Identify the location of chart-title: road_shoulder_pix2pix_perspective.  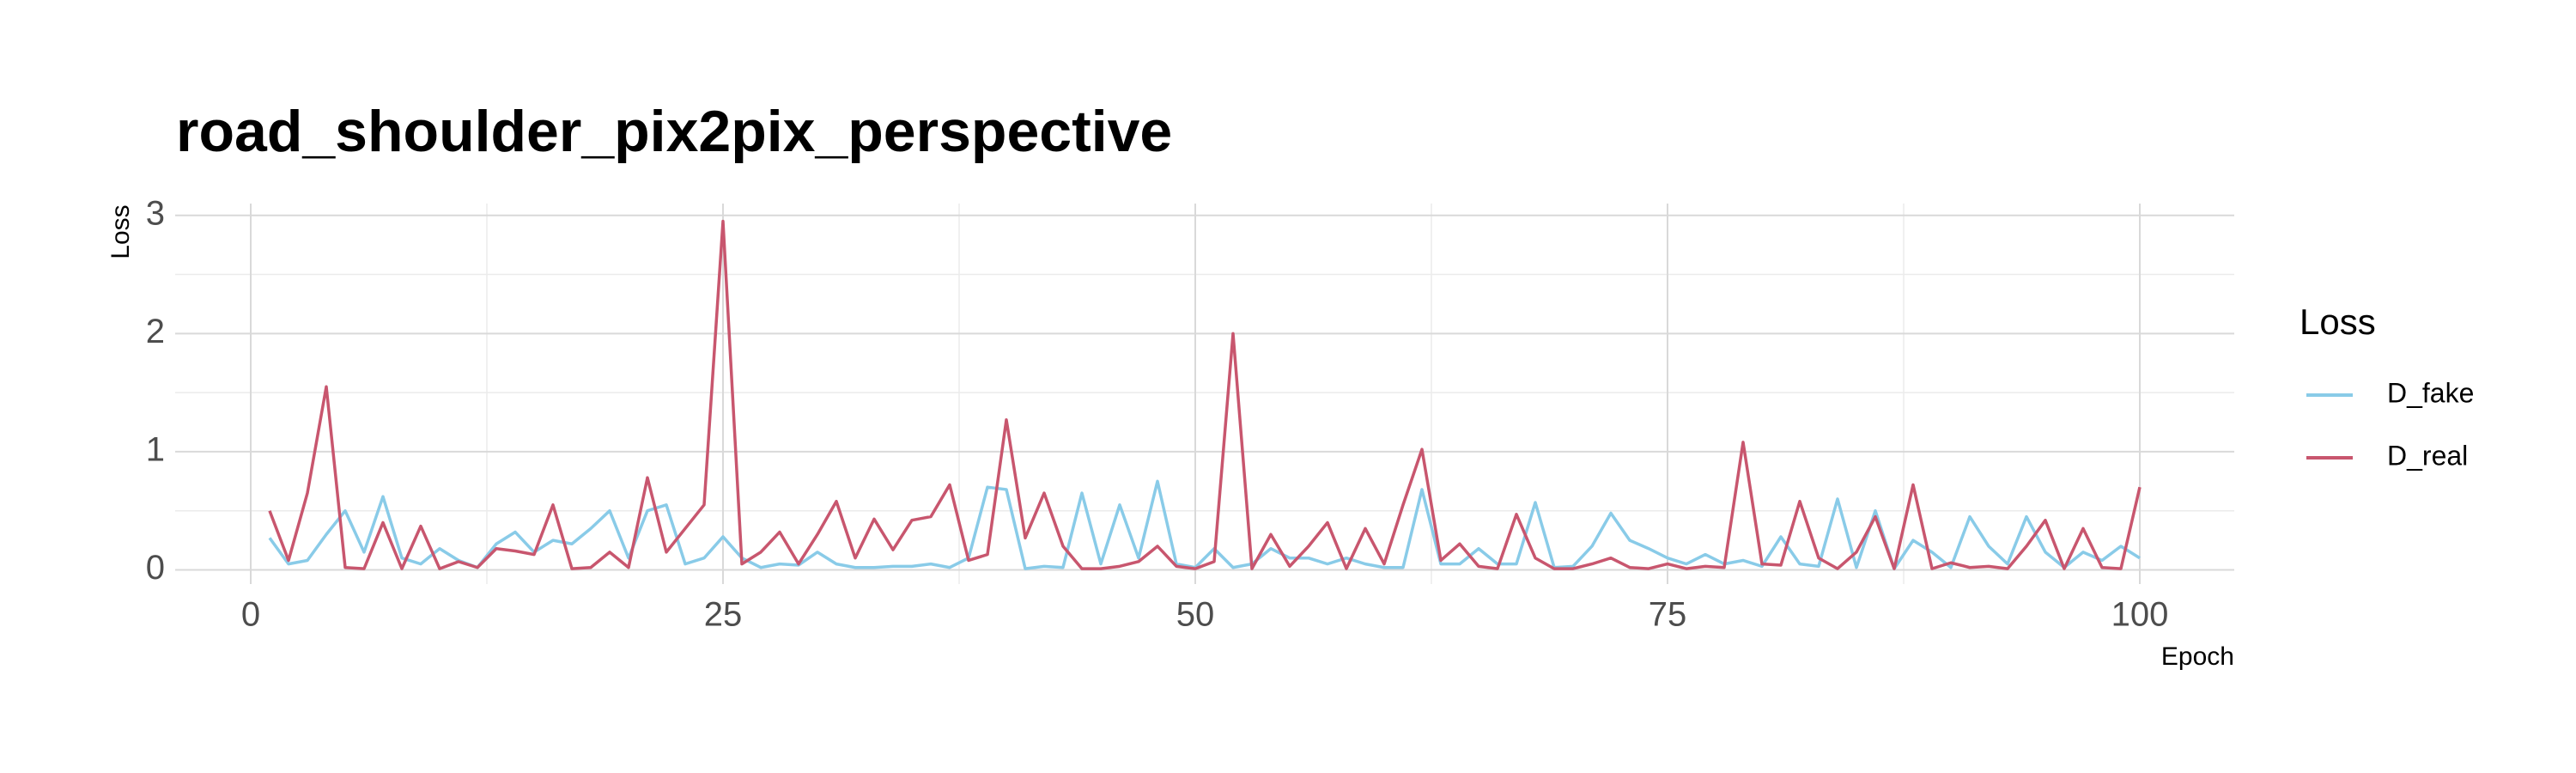
(674, 131).